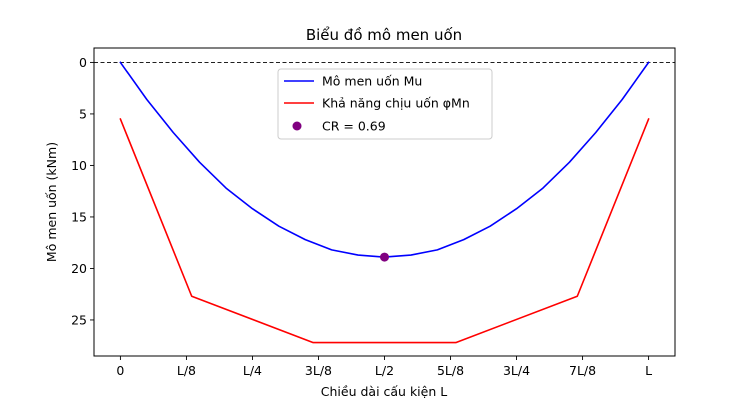 This screenshot has height=400, width=750. What do you see at coordinates (51, 202) in the screenshot?
I see `y-axis-label: Mô men uốn (kNm)` at bounding box center [51, 202].